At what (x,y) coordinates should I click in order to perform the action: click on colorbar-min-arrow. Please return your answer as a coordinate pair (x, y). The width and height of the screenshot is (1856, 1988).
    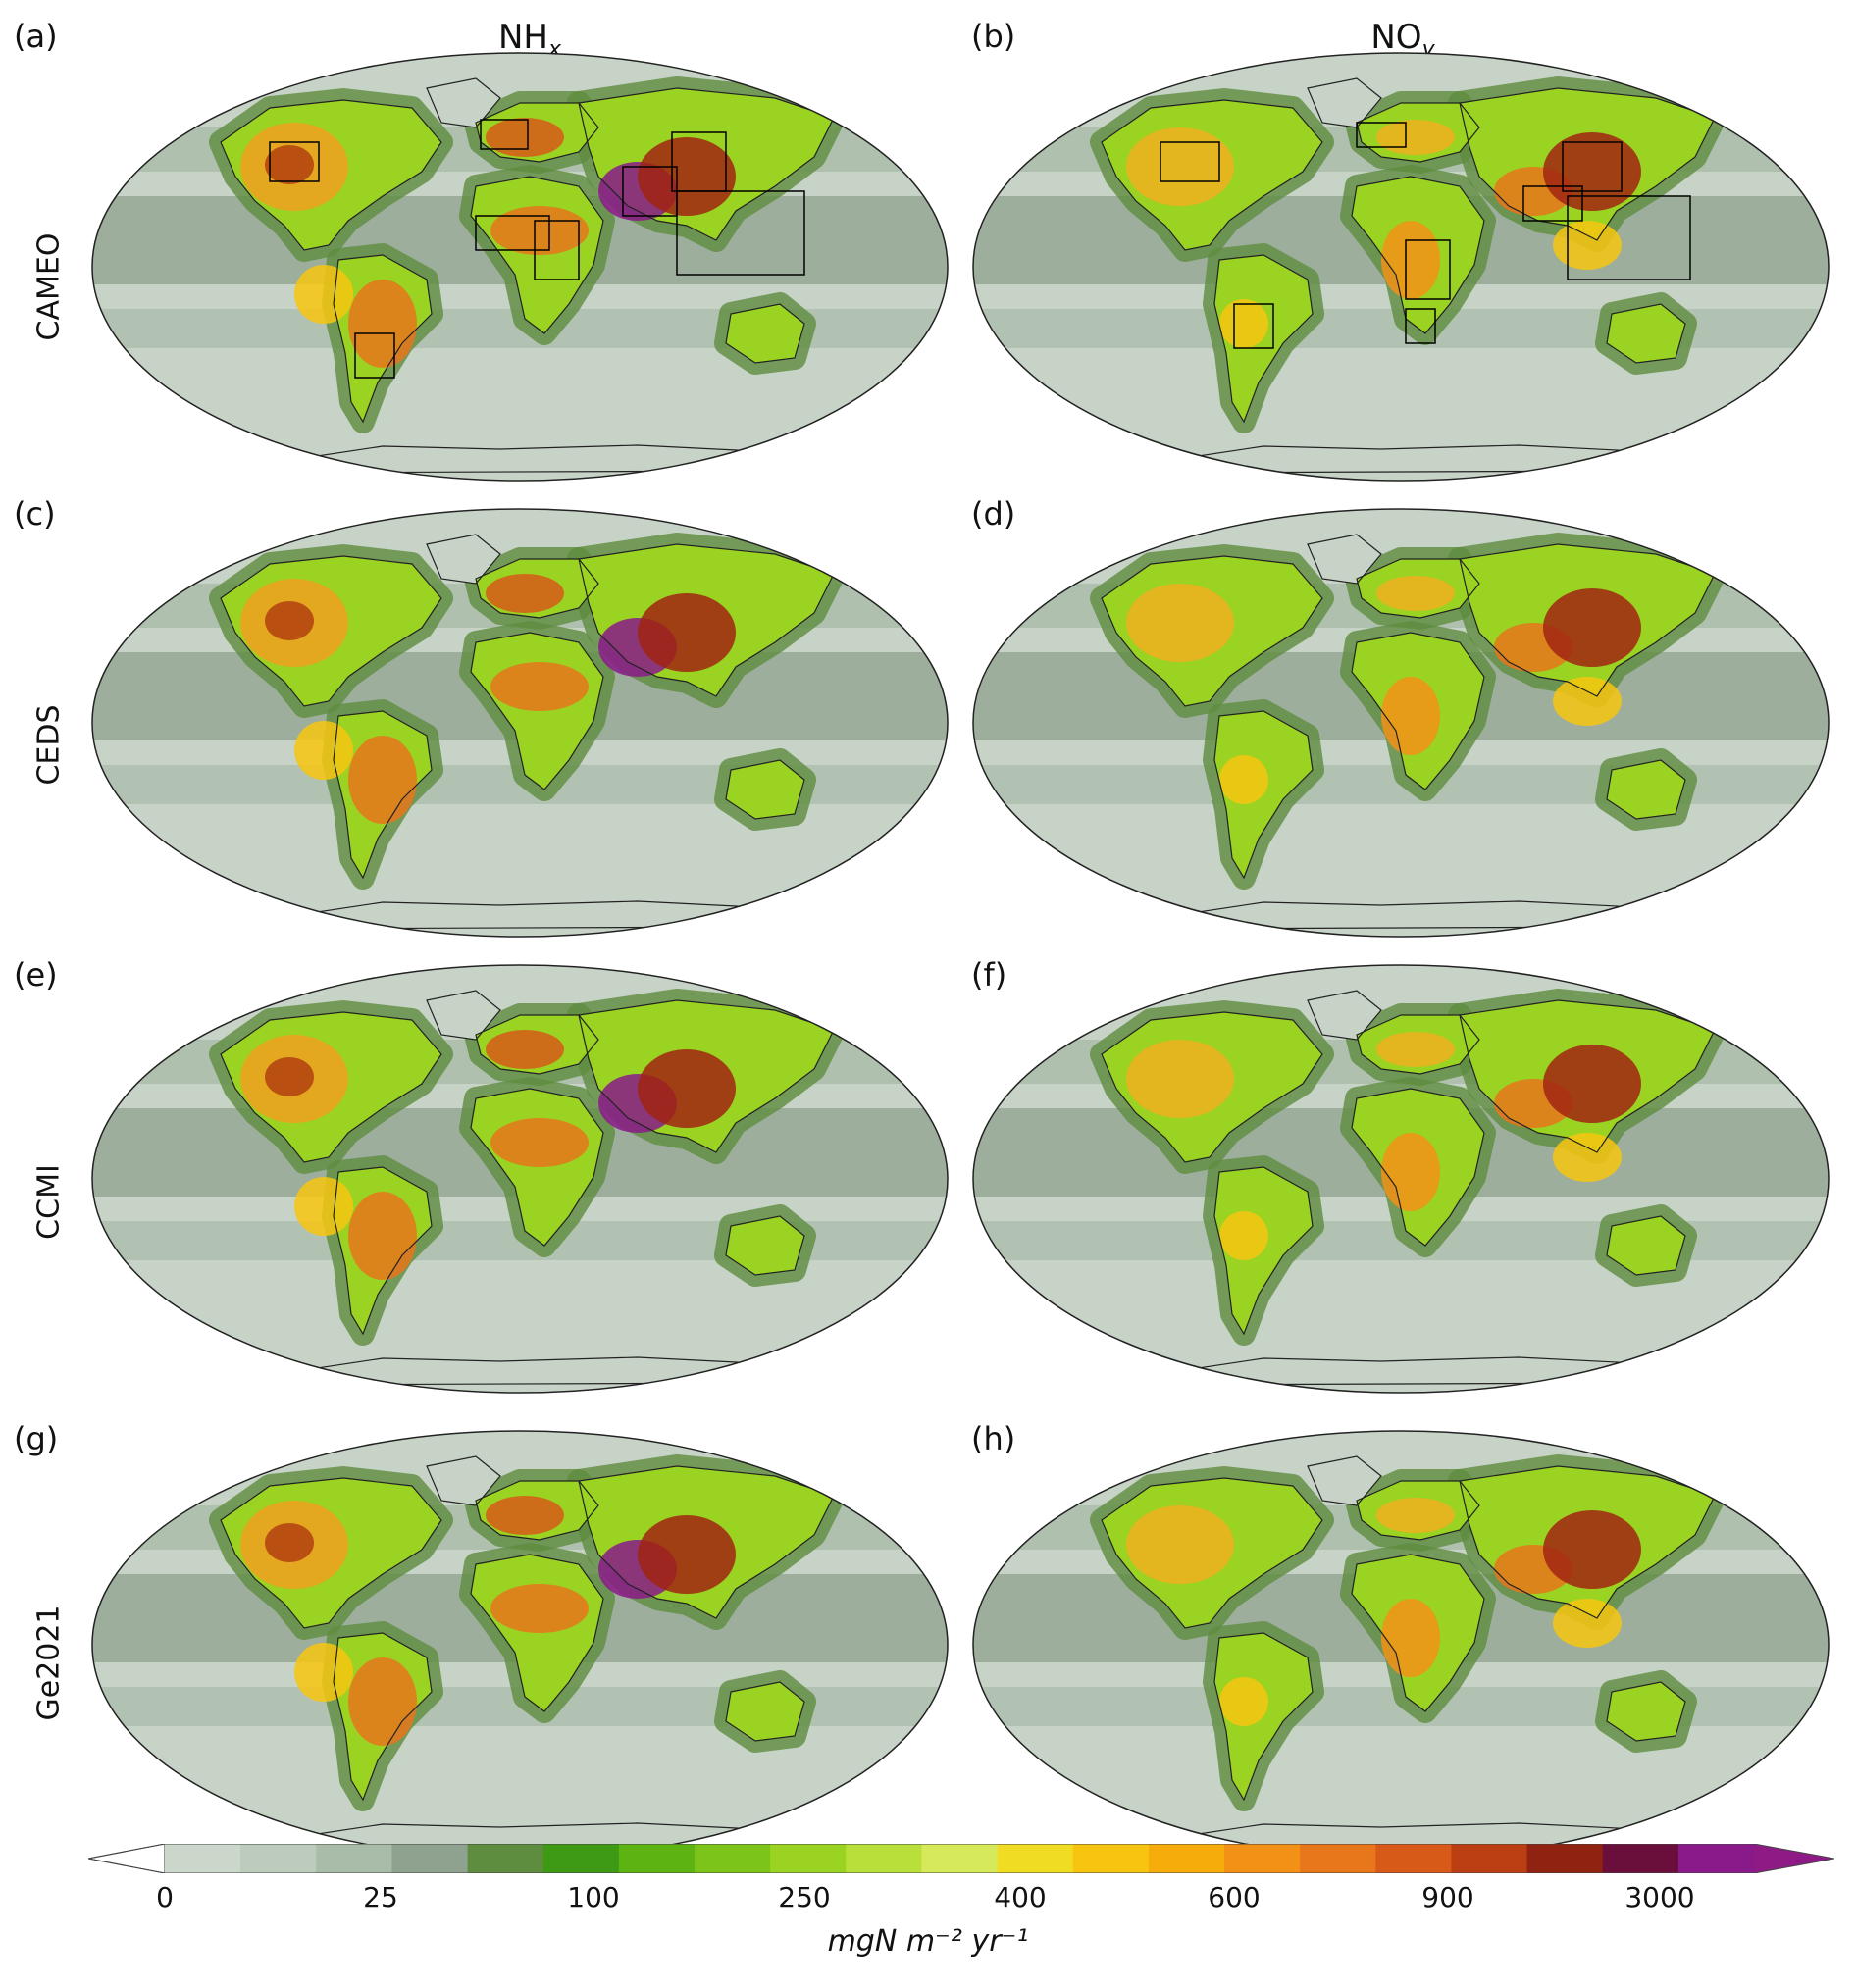
    Looking at the image, I should click on (127, 1858).